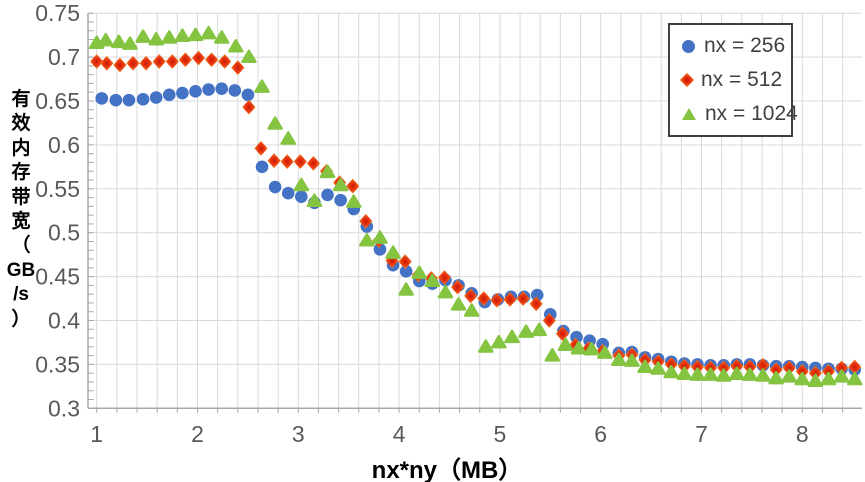 The height and width of the screenshot is (482, 865). I want to click on legend-label: nx = 512, so click(742, 79).